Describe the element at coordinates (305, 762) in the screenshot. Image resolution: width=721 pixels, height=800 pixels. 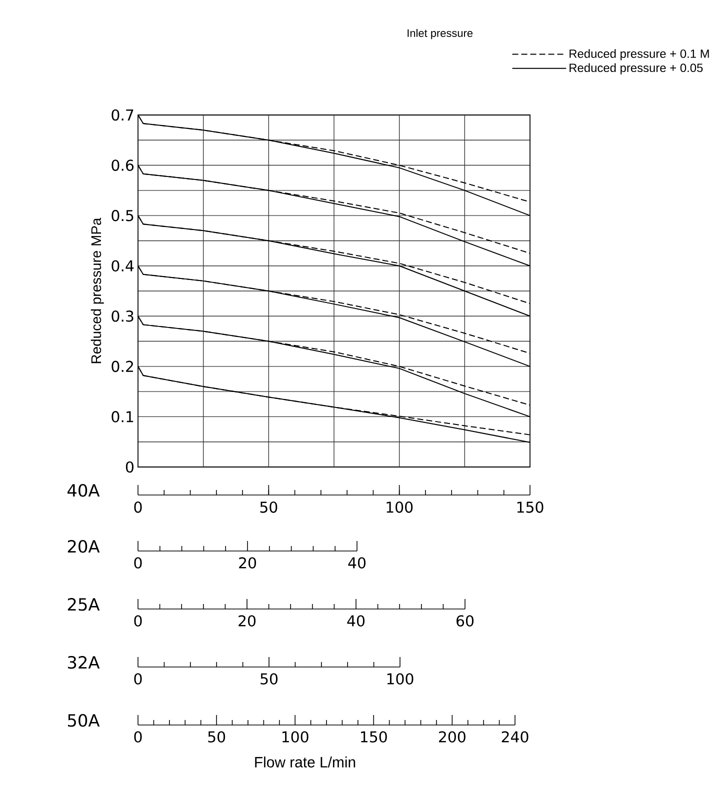
I see `text: Flow rate L/min` at that location.